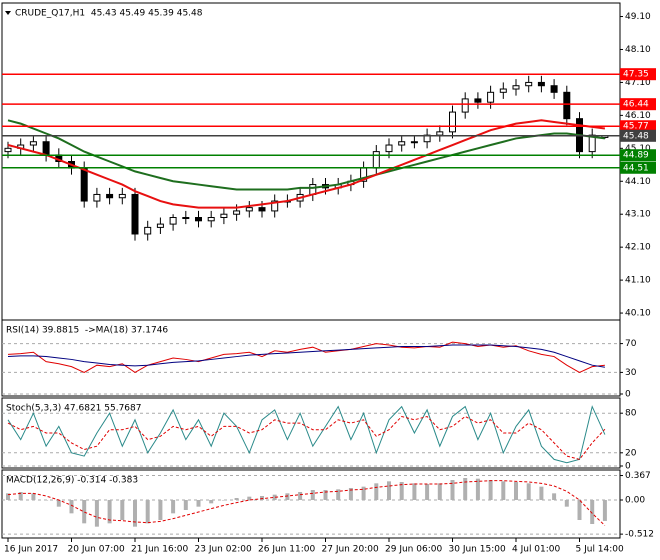 The image size is (660, 560). What do you see at coordinates (477, 550) in the screenshot?
I see `x-tick-label: 30 Jun 15:00` at bounding box center [477, 550].